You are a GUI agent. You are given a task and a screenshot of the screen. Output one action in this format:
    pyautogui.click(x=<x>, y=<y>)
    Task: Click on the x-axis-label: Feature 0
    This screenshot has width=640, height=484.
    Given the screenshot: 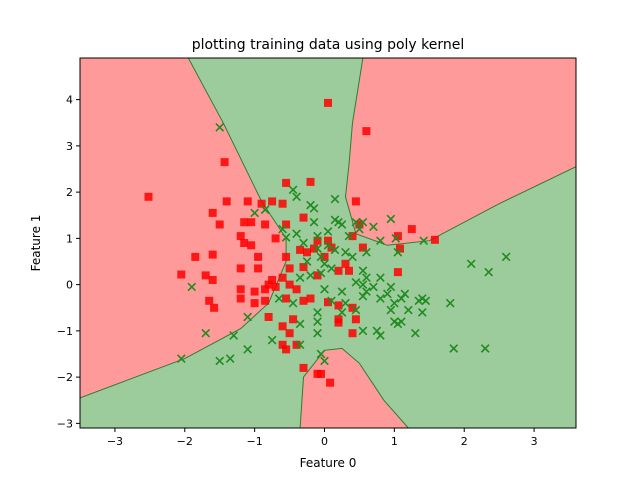 What is the action you would take?
    pyautogui.click(x=328, y=463)
    